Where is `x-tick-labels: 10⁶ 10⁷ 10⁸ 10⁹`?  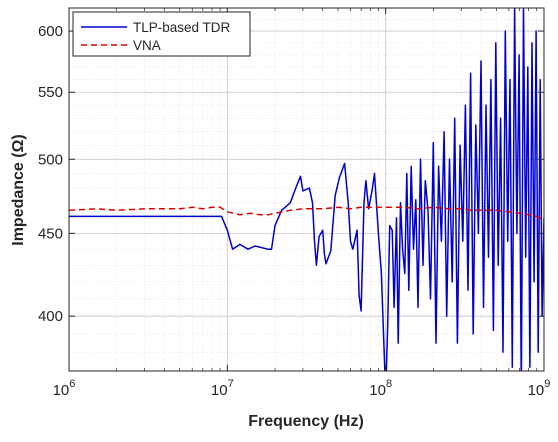
x-tick-labels: 10⁶ 10⁷ 10⁸ 10⁹ is located at coordinates (302, 388).